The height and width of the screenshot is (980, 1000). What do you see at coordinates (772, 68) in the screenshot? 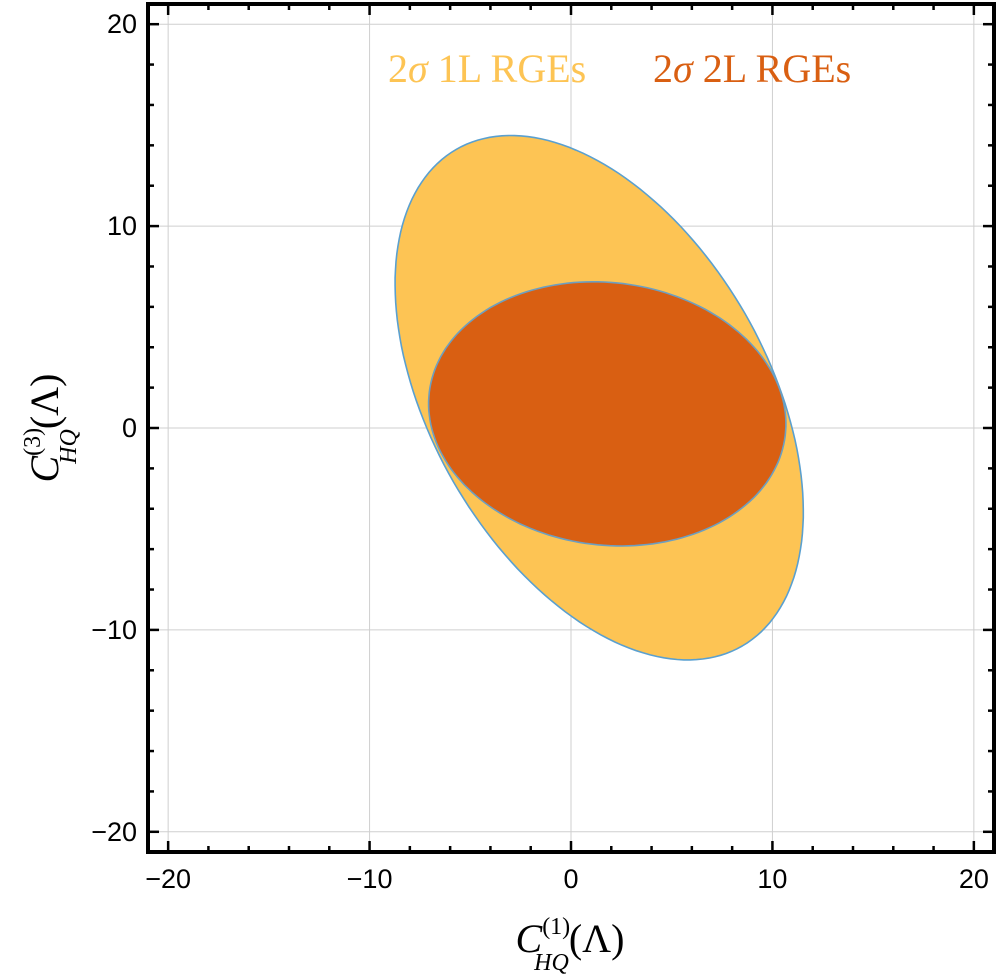
I see `legend-2l-text: 2L RGEs` at bounding box center [772, 68].